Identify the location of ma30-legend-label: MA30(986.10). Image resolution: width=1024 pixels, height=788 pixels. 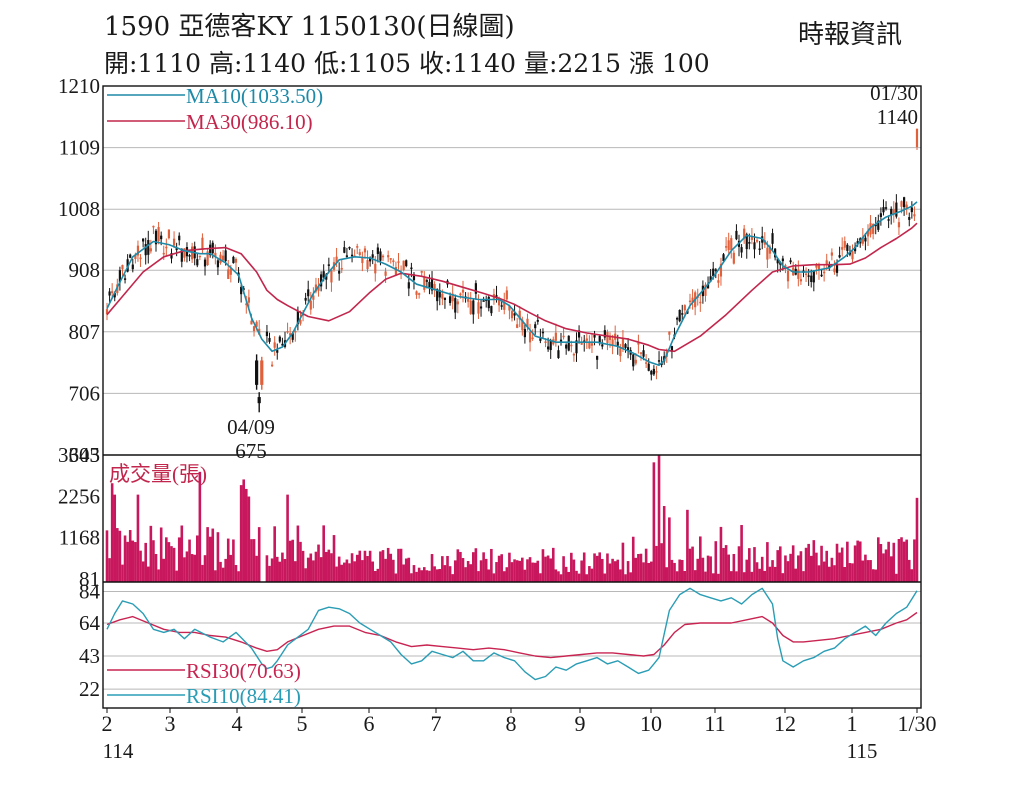
(249, 122).